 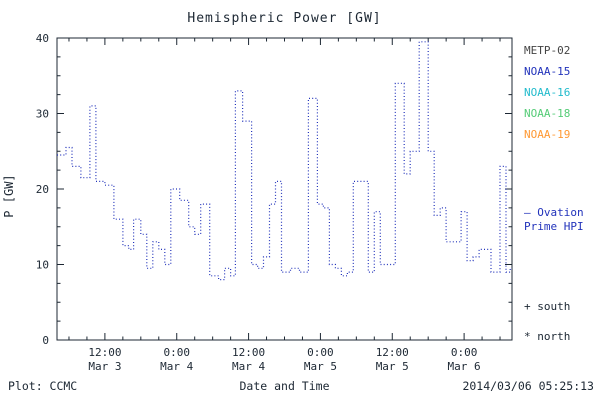 What do you see at coordinates (43, 386) in the screenshot?
I see `plot-credit: Plot: CCMC` at bounding box center [43, 386].